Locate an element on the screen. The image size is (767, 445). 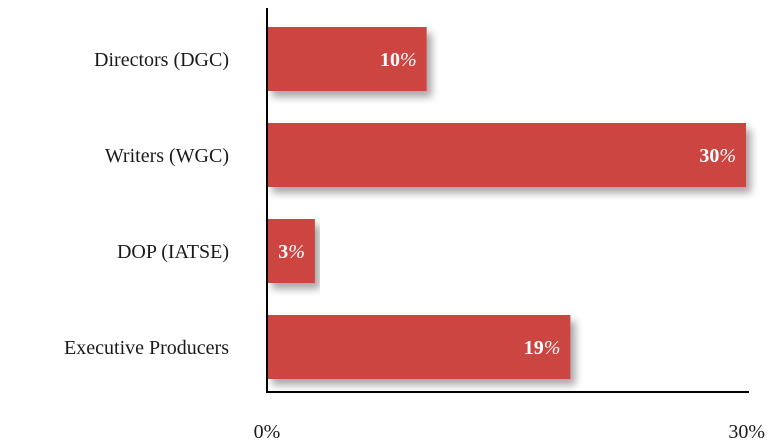
category-label-3: Executive Producers is located at coordinates (146, 348).